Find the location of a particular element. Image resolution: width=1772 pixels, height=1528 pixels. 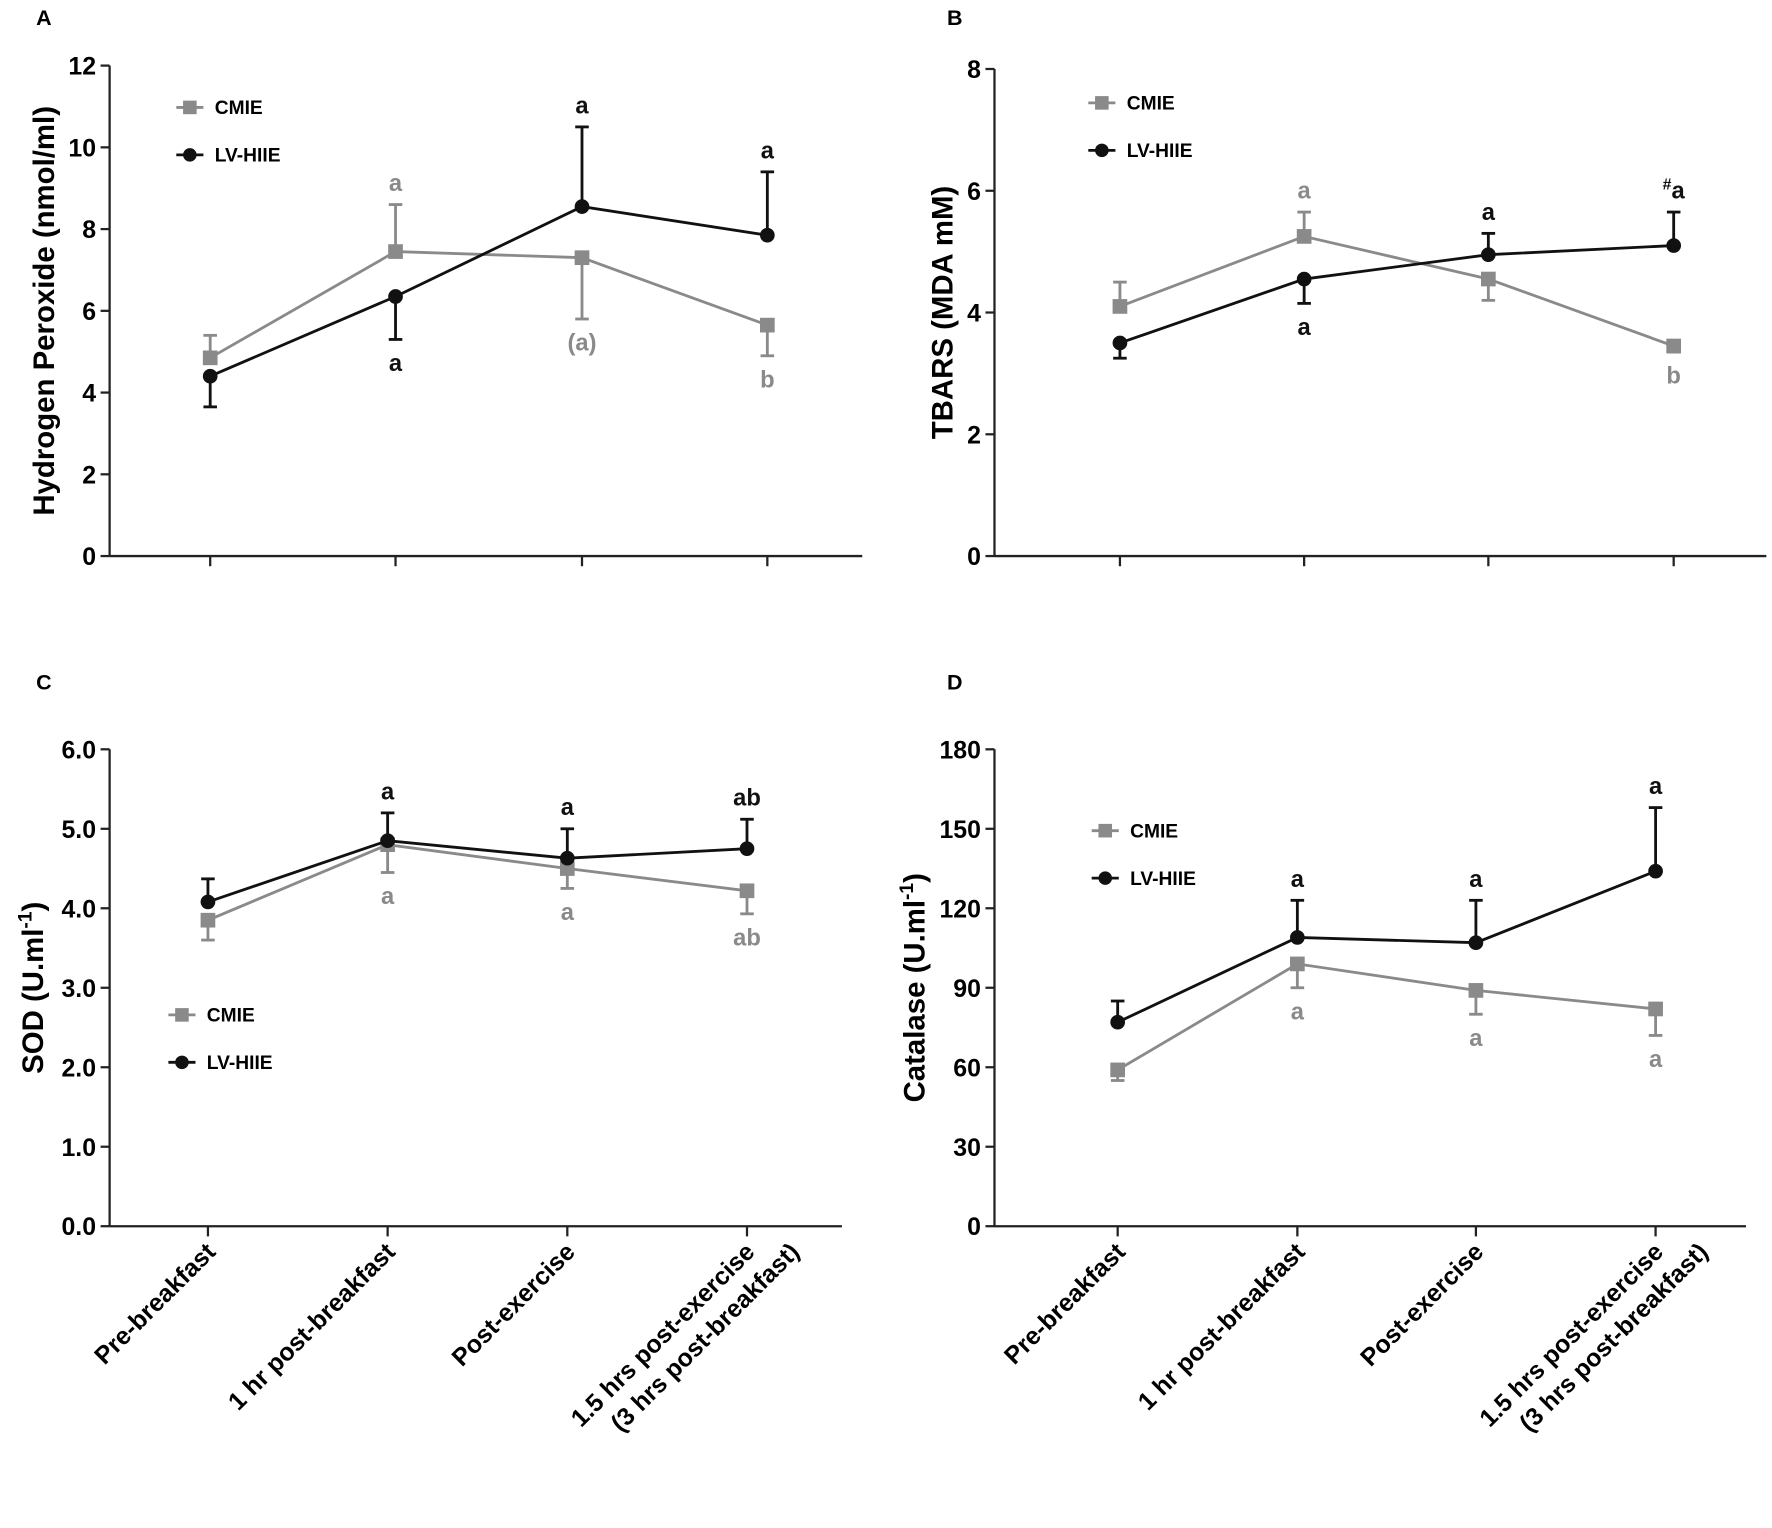

y-axis-label-main: Hydrogen Peroxide (nmol/ml) is located at coordinates (44, 311).